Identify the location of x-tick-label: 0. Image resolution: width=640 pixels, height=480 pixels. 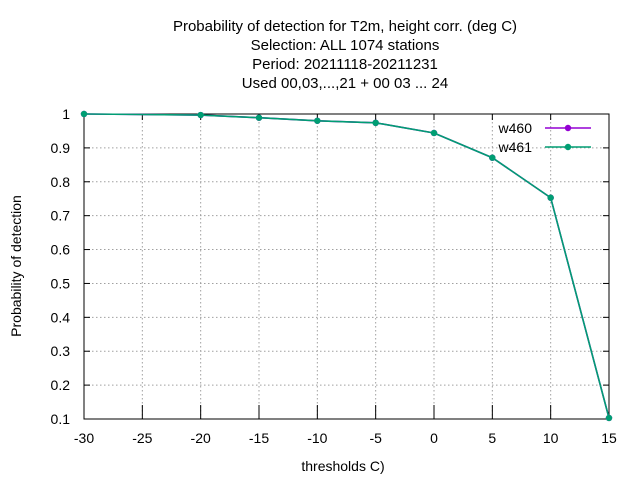
(434, 438).